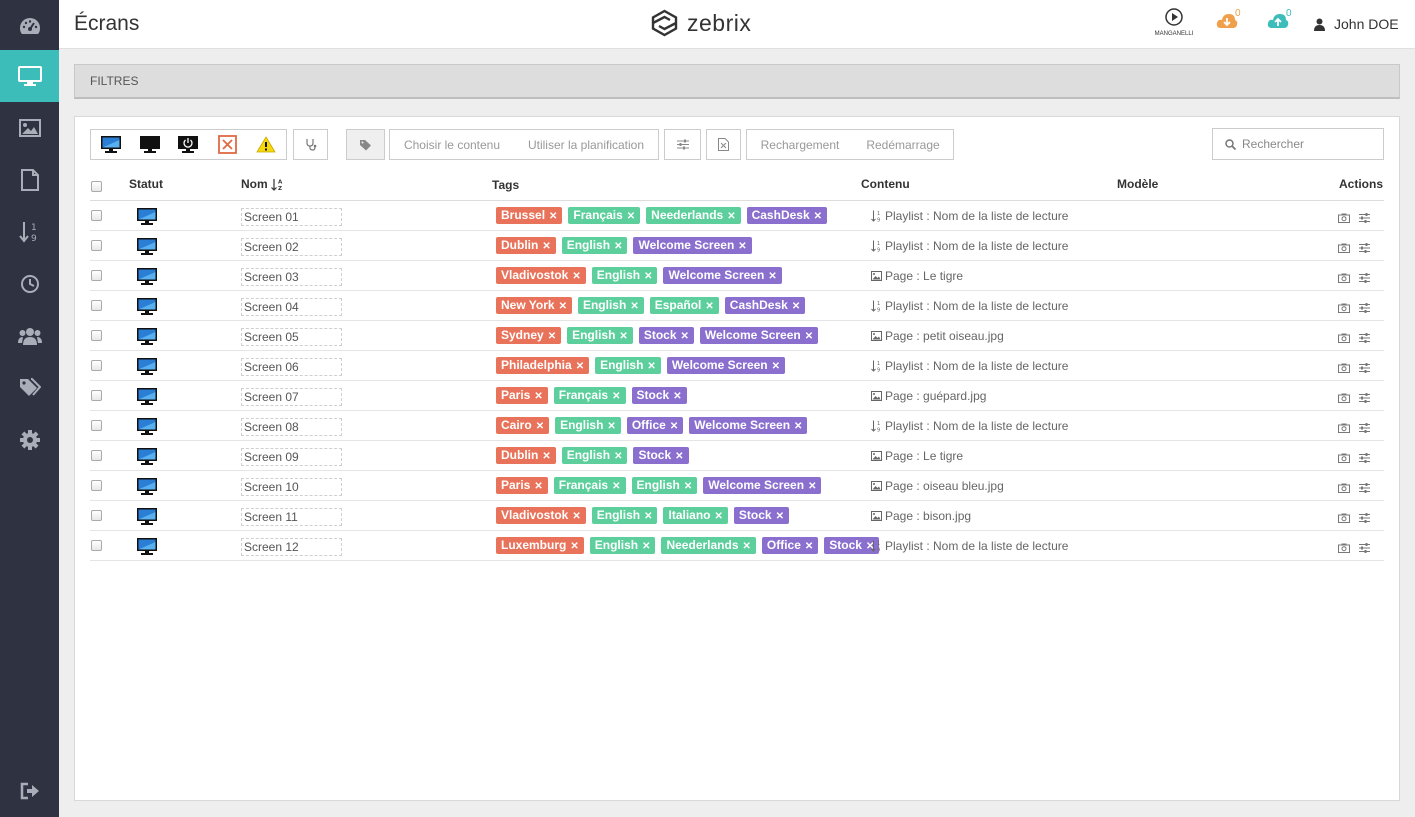  Describe the element at coordinates (29, 440) in the screenshot. I see `sidebar-item-settings` at that location.